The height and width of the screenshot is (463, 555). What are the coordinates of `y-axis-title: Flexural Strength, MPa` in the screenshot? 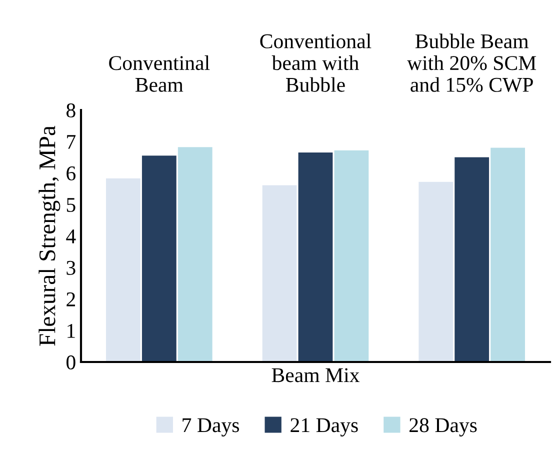 It's located at (49, 236).